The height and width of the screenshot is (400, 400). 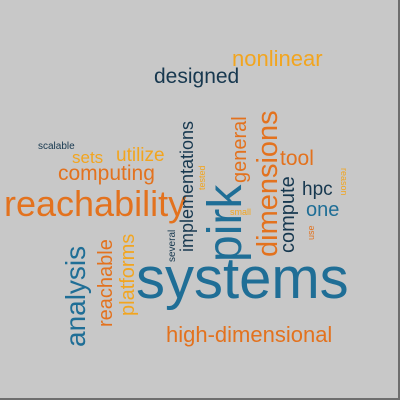 What do you see at coordinates (172, 245) in the screenshot?
I see `word-several: several` at bounding box center [172, 245].